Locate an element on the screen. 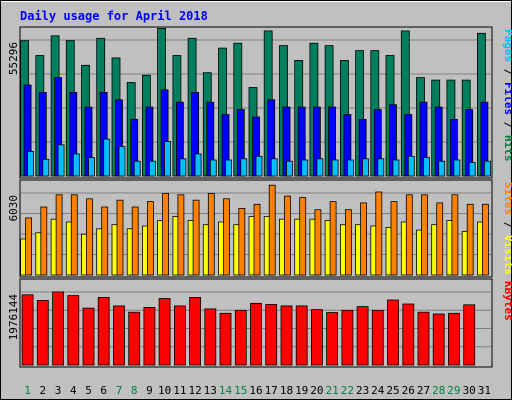  day-label-3: 3 is located at coordinates (58, 390).